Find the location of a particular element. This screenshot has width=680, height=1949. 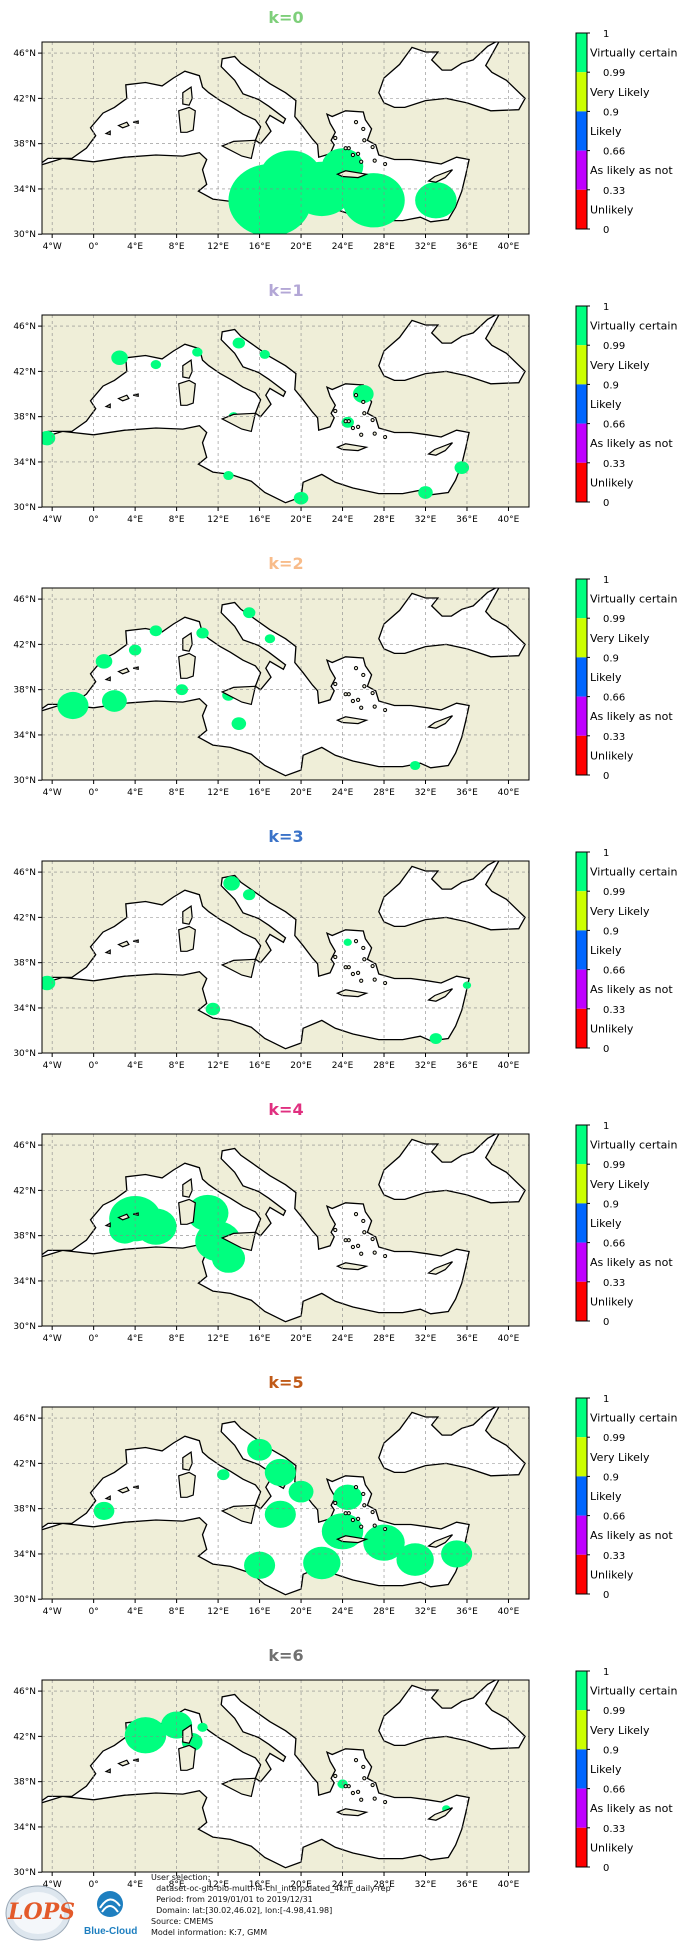

black-sea is located at coordinates (452, 350).